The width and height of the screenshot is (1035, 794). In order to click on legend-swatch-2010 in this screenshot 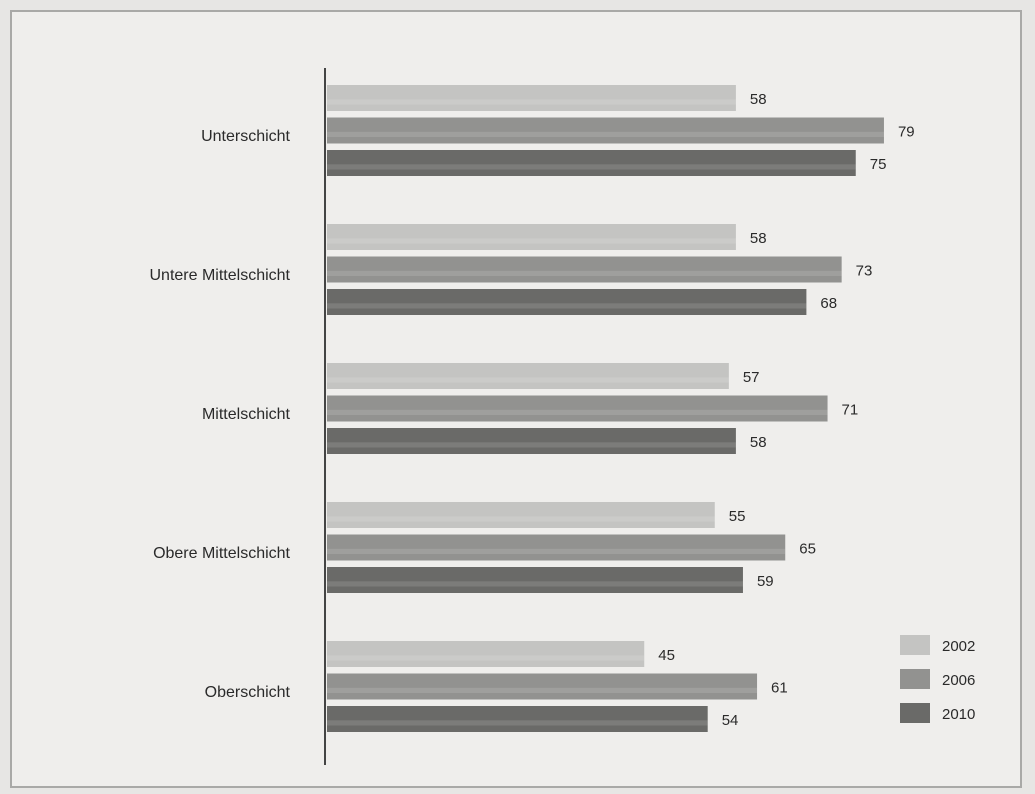, I will do `click(915, 713)`.